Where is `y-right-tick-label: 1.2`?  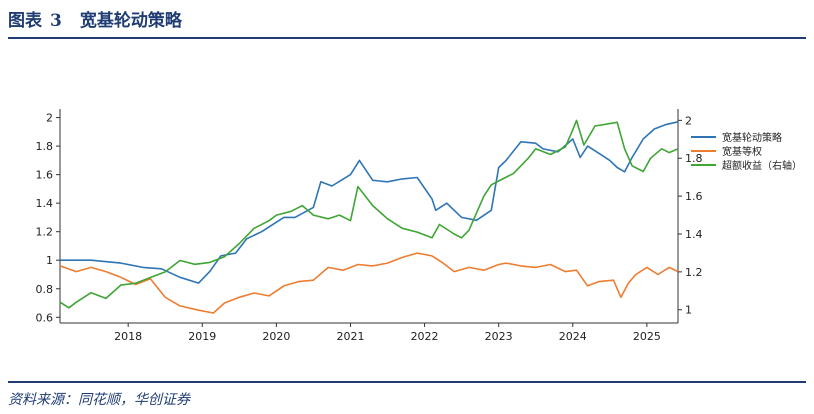 y-right-tick-label: 1.2 is located at coordinates (694, 272).